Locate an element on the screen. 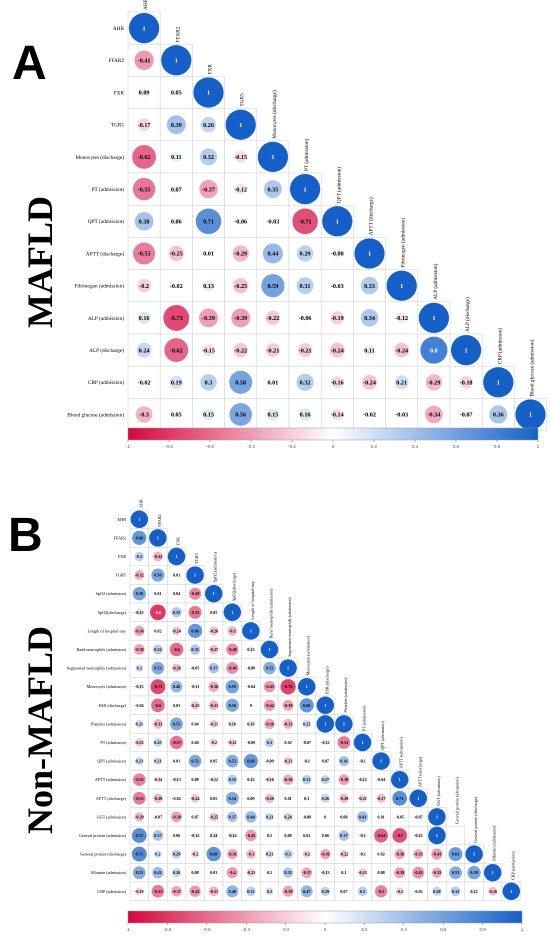 This screenshot has width=550, height=942. correlation-value: 0.37 is located at coordinates (343, 835).